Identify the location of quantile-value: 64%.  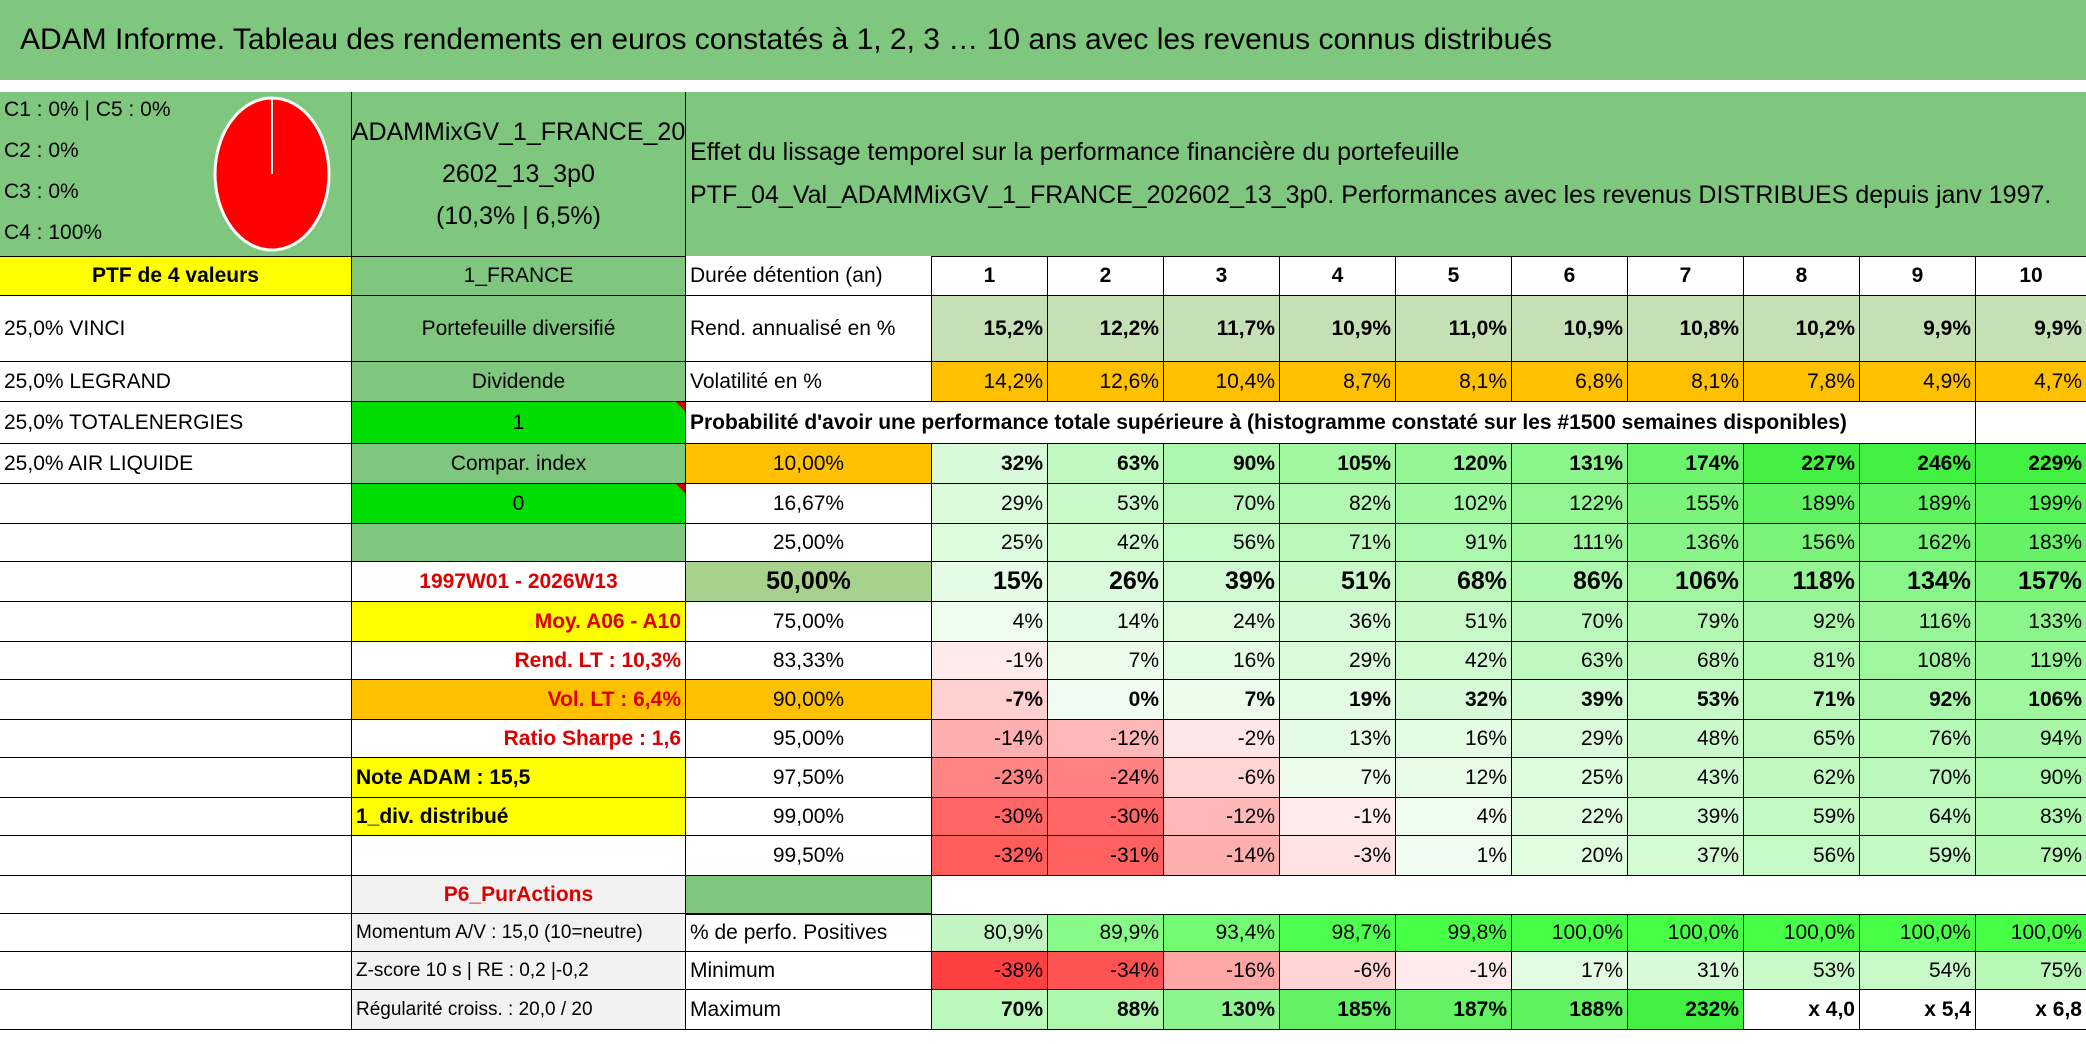
(1917, 817).